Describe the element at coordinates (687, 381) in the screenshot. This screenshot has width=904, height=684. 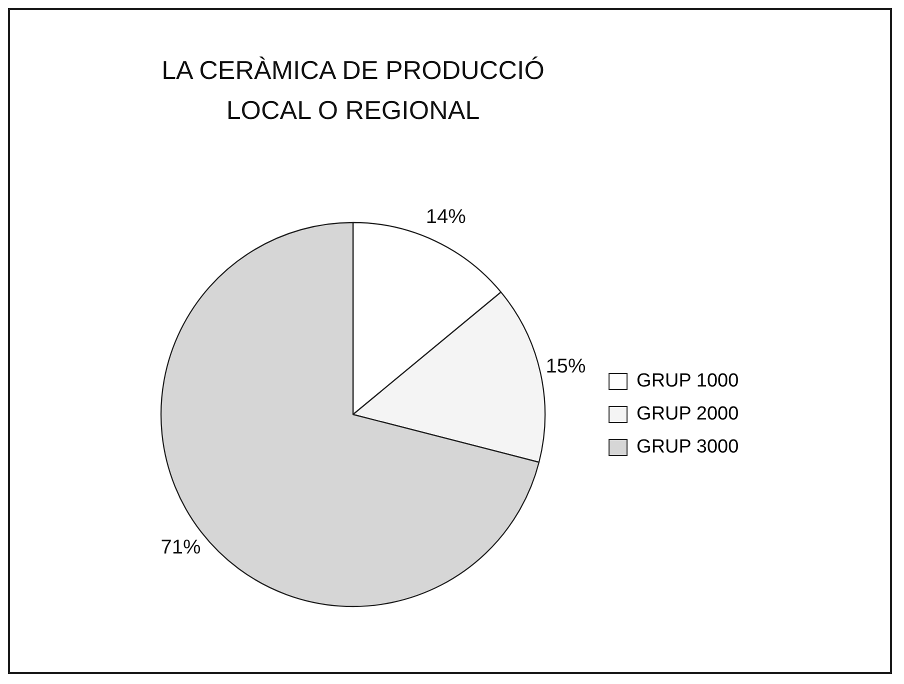
I see `legend-label: GRUP 1000` at that location.